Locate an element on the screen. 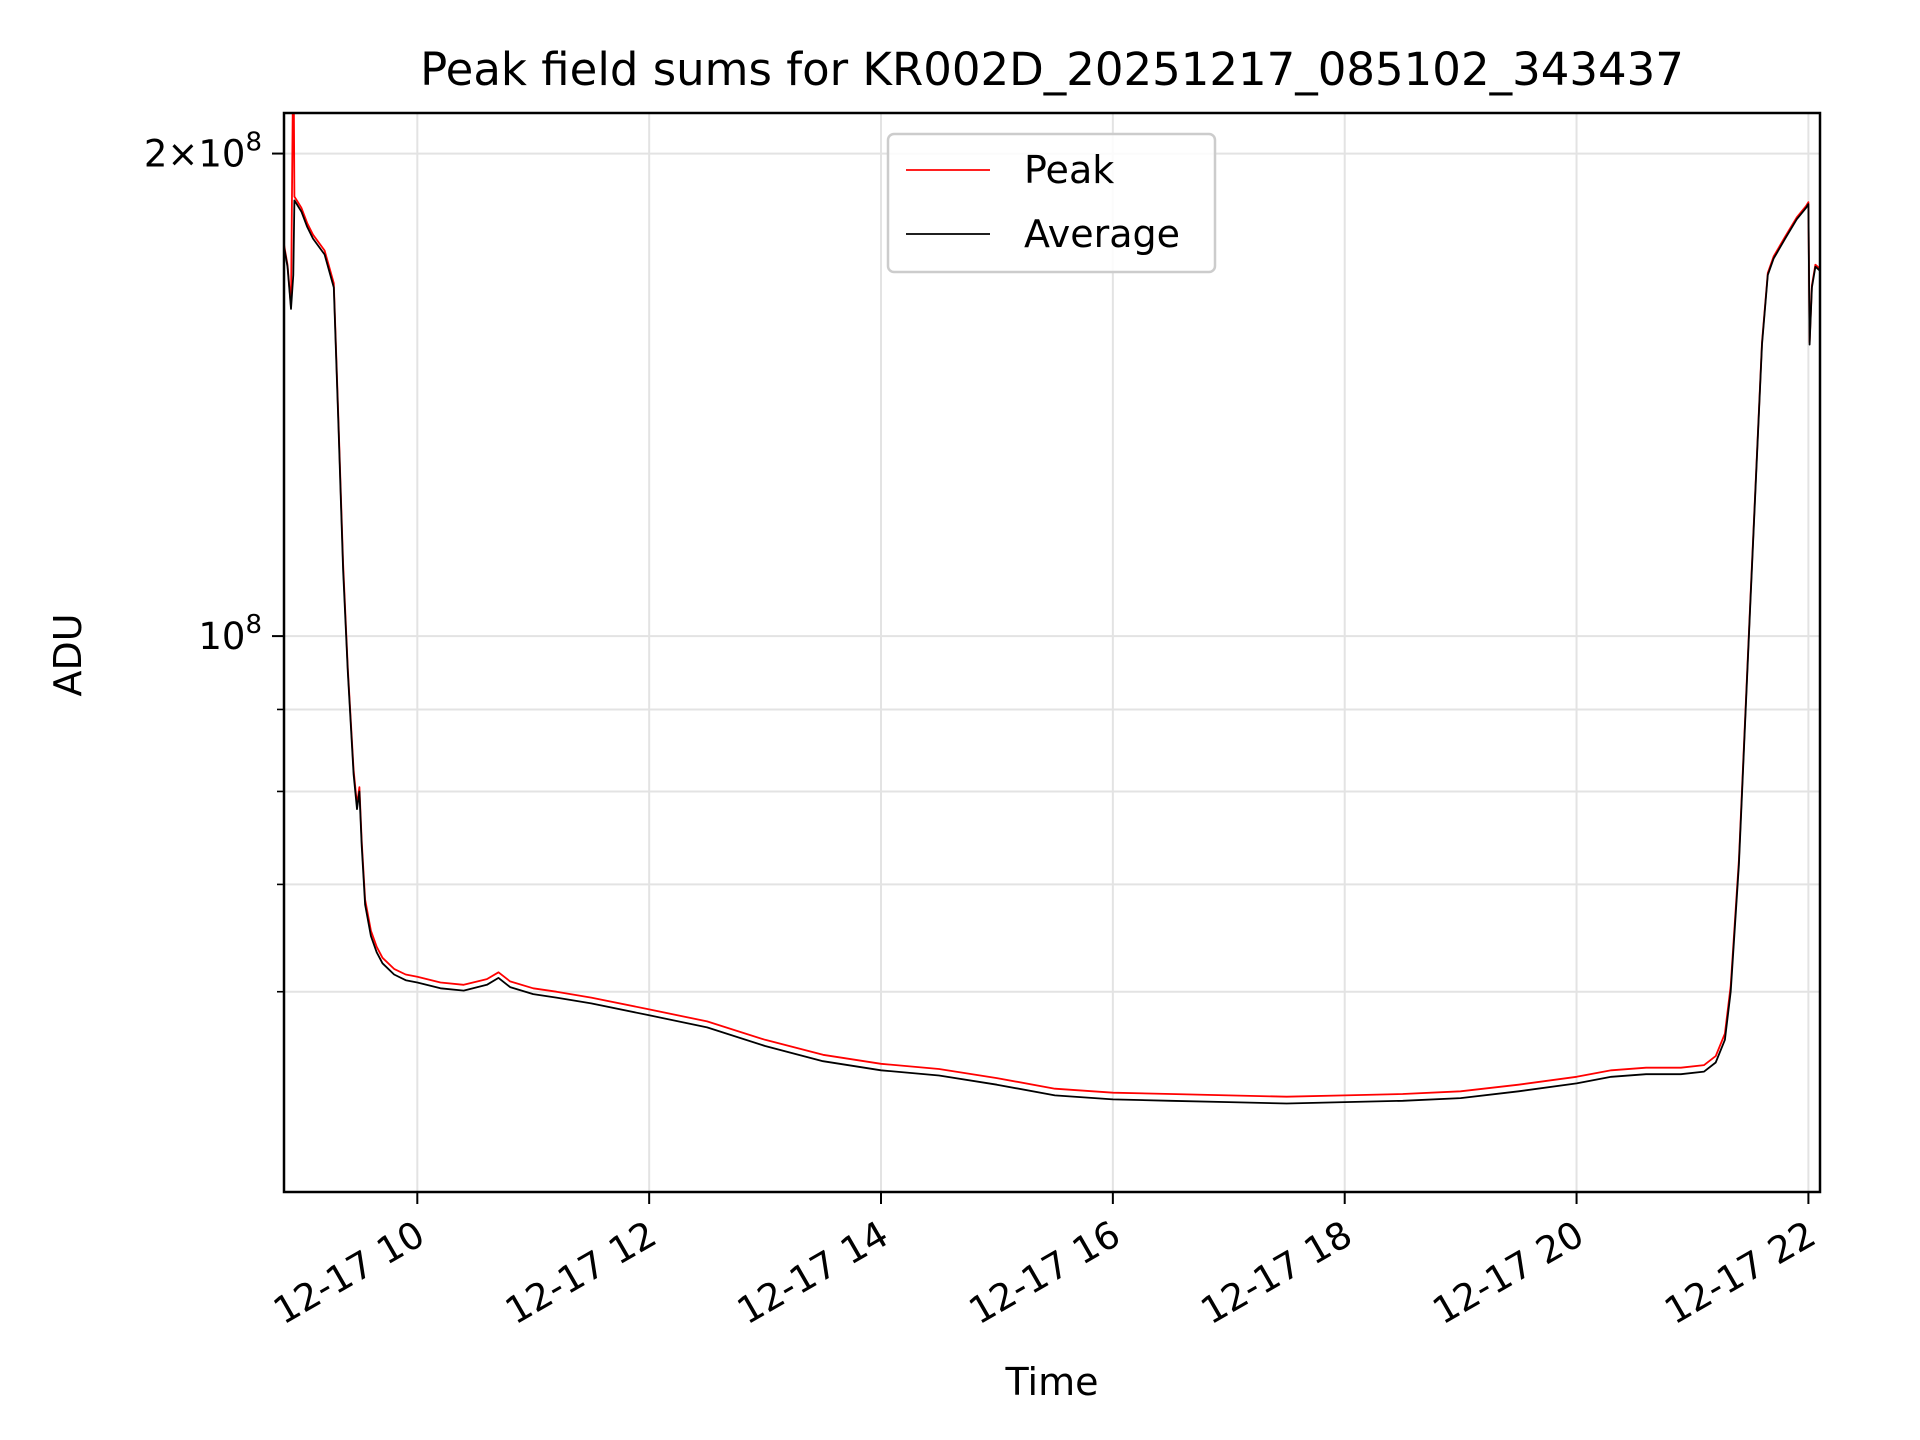  legend-peak-label: Peak is located at coordinates (1069, 170).